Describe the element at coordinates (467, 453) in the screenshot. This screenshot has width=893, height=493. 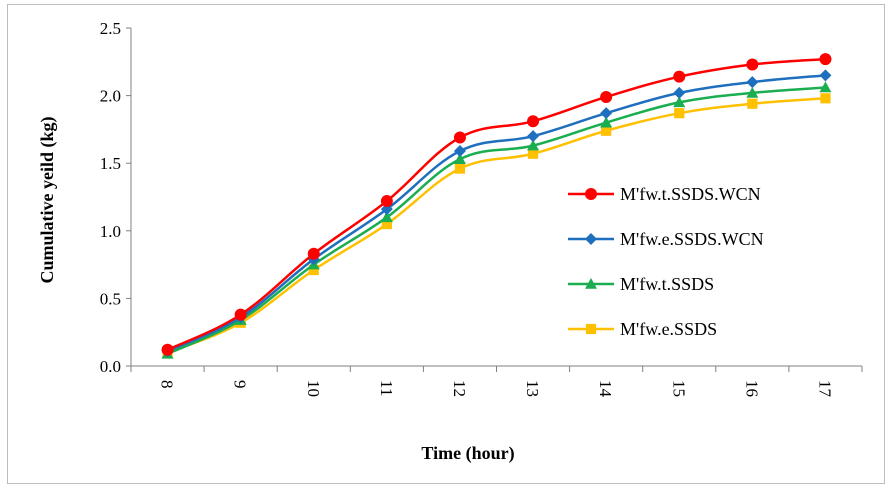
I see `x-axis-title: Time (hour)` at that location.